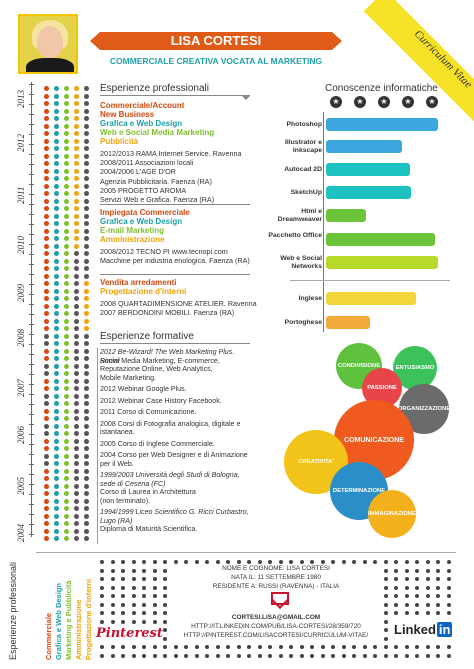  Describe the element at coordinates (128, 377) in the screenshot. I see `education-line: Mobile Marketing.` at that location.